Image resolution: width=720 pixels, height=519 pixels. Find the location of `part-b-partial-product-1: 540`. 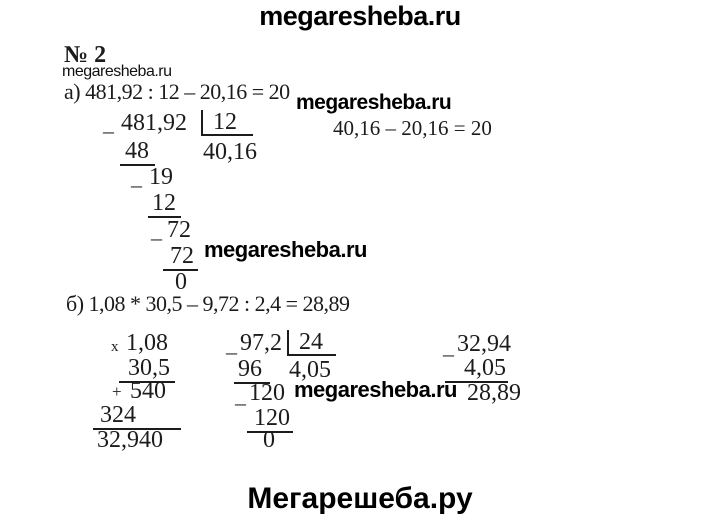

part-b-partial-product-1: 540 is located at coordinates (148, 391).